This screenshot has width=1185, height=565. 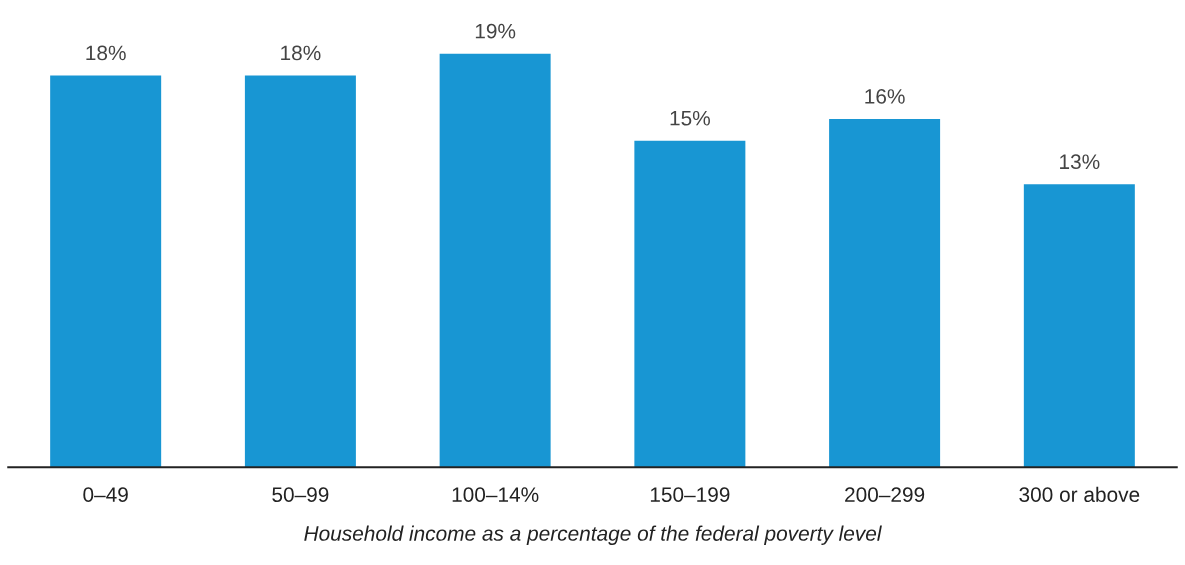 What do you see at coordinates (1079, 494) in the screenshot?
I see `x-tick-label: 300 or above` at bounding box center [1079, 494].